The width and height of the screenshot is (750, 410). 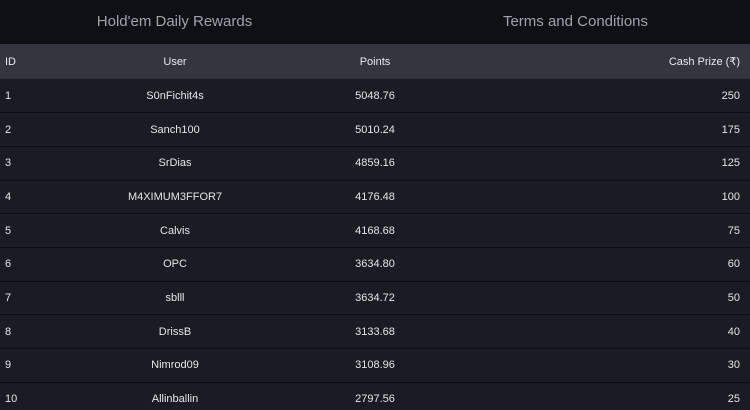 I want to click on row-points: 3108.96, so click(x=375, y=365).